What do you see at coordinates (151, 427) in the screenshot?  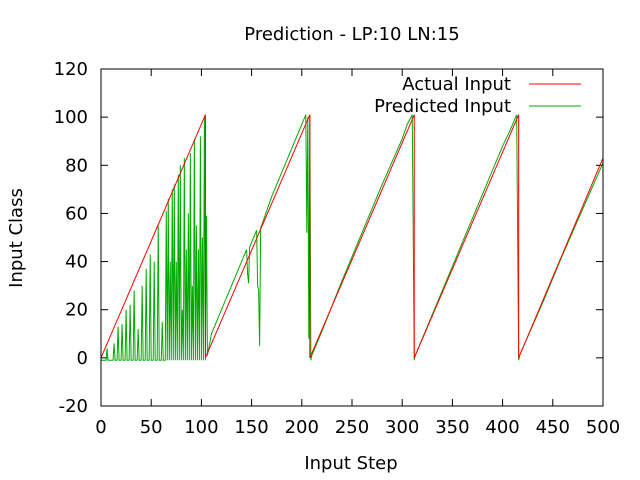 I see `x-tick-label: 50` at bounding box center [151, 427].